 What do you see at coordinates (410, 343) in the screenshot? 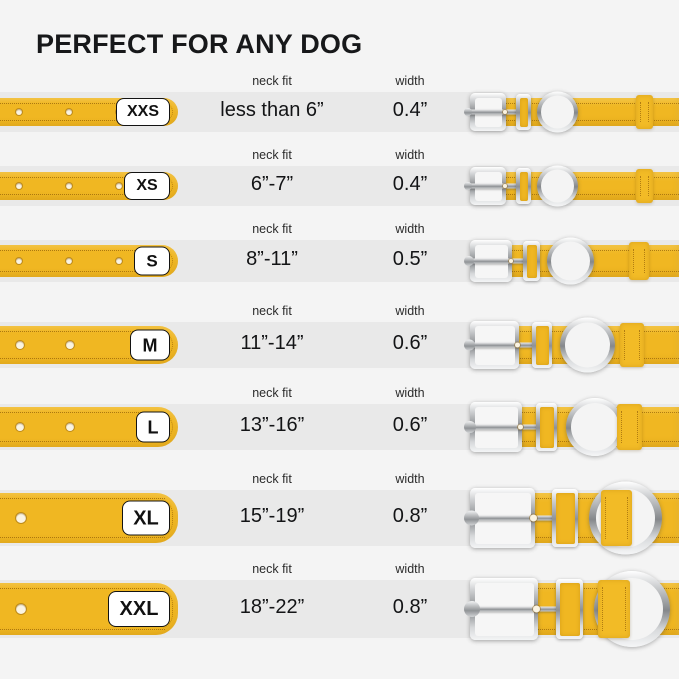
I see `width-value: 0.6”` at bounding box center [410, 343].